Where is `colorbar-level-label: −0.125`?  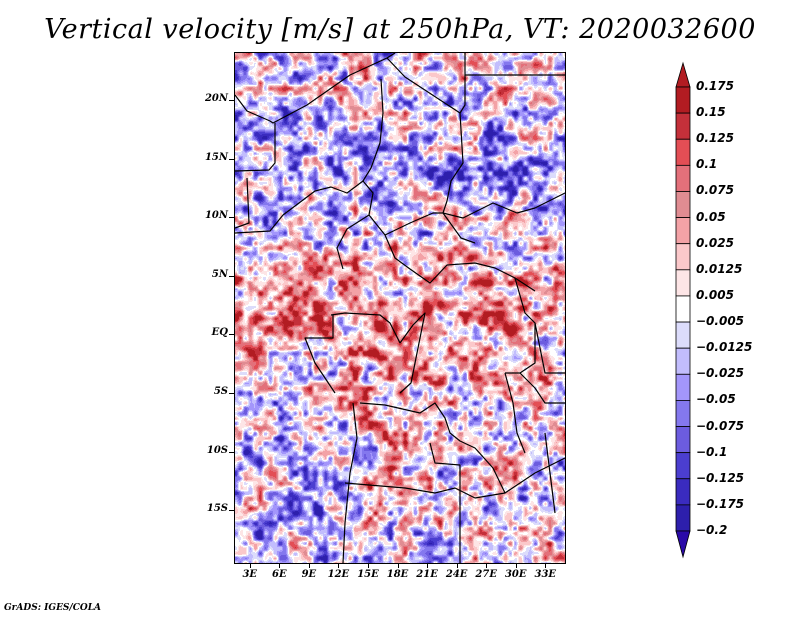 colorbar-level-label: −0.125 is located at coordinates (720, 477).